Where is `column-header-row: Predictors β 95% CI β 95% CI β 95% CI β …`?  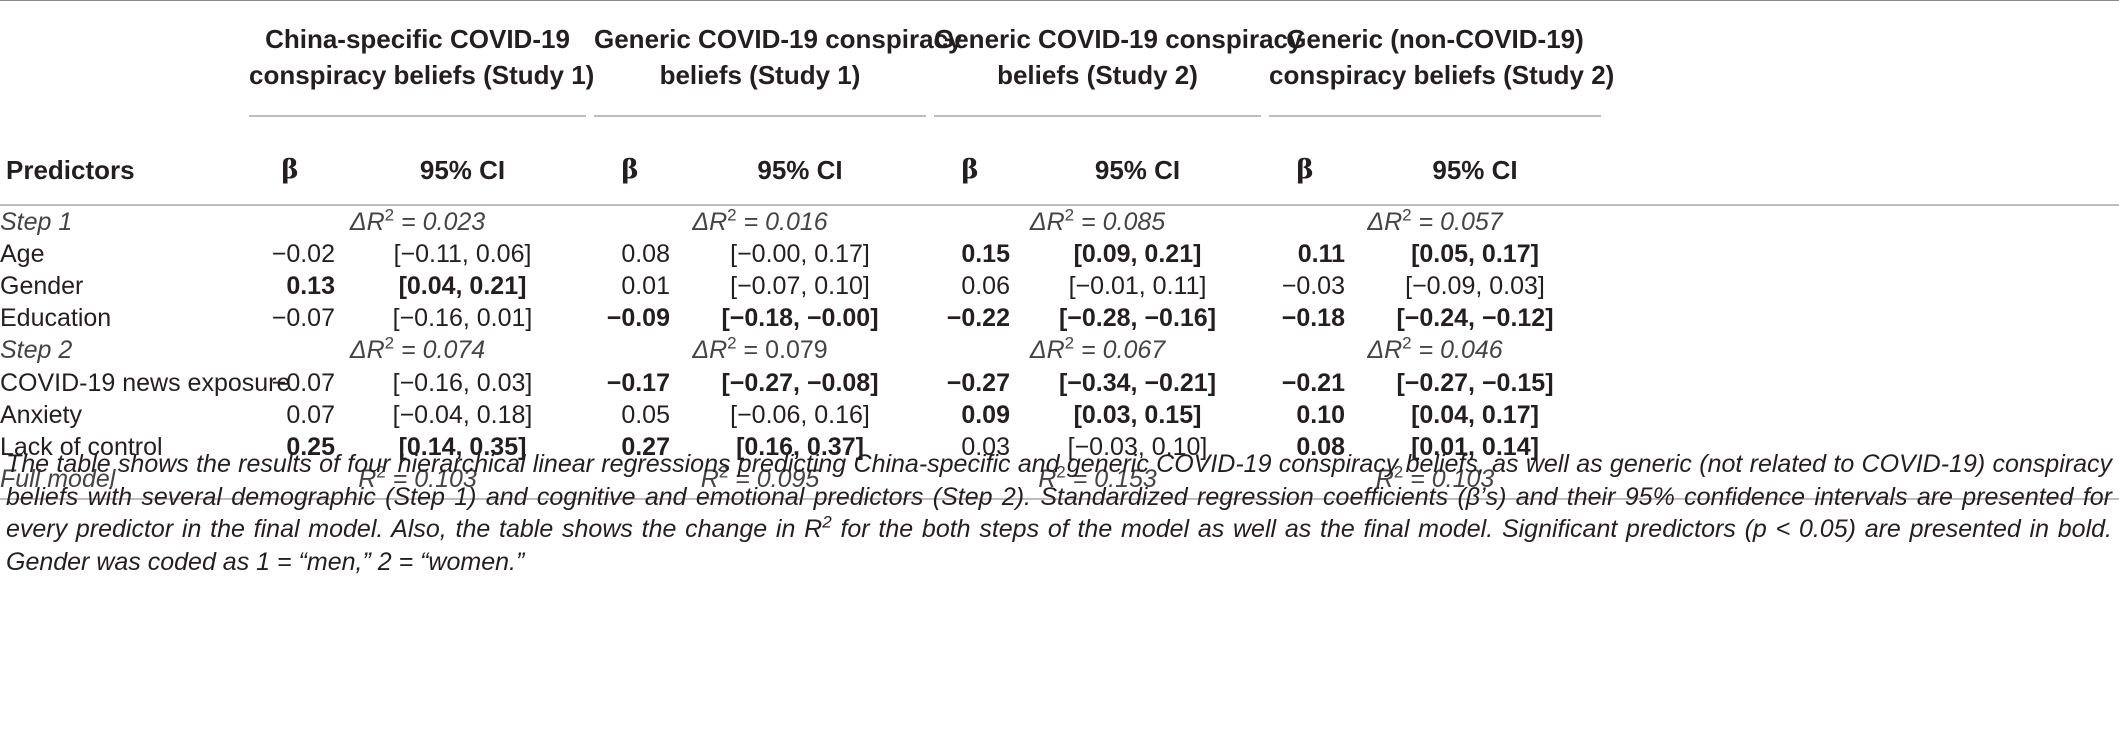
column-header-row: Predictors β 95% CI β 95% CI β 95% CI β … is located at coordinates (1059, 171).